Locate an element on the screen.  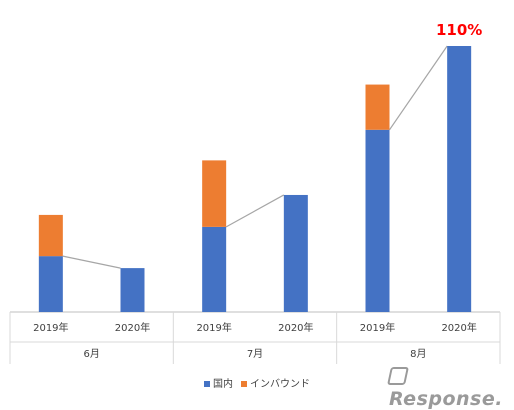
axis-table is located at coordinates (255, 337).